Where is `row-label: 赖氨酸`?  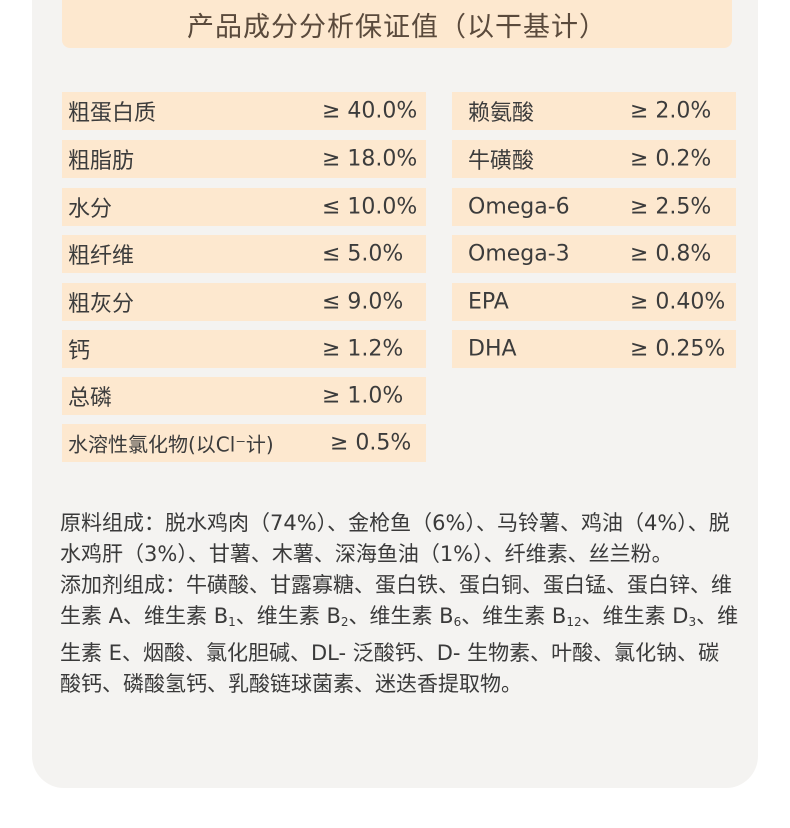
row-label: 赖氨酸 is located at coordinates (501, 113).